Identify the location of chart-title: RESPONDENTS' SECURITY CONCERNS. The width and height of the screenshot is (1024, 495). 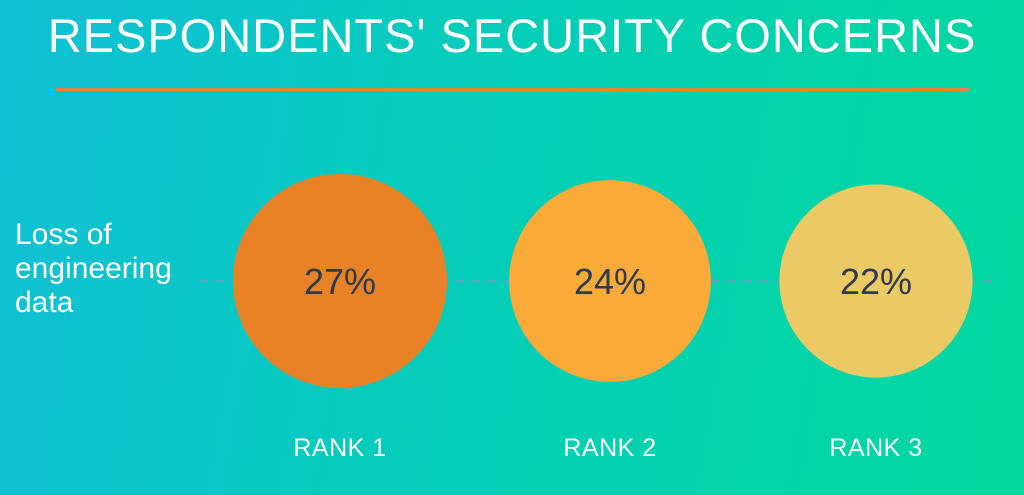
(512, 35).